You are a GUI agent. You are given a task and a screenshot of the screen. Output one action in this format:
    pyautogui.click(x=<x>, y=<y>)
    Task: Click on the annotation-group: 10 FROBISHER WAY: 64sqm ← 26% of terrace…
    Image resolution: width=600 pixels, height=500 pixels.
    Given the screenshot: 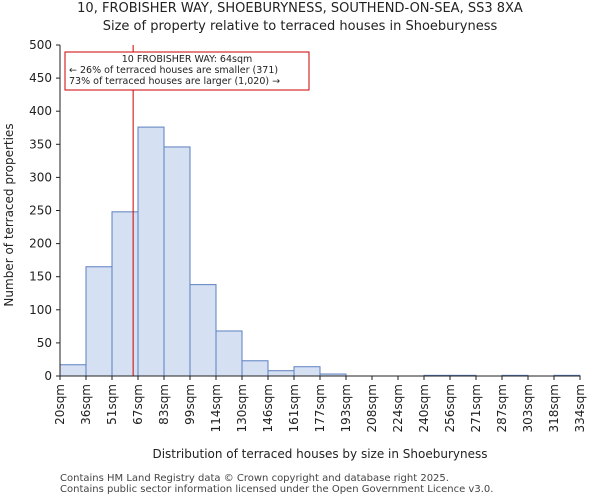 What is the action you would take?
    pyautogui.click(x=187, y=71)
    